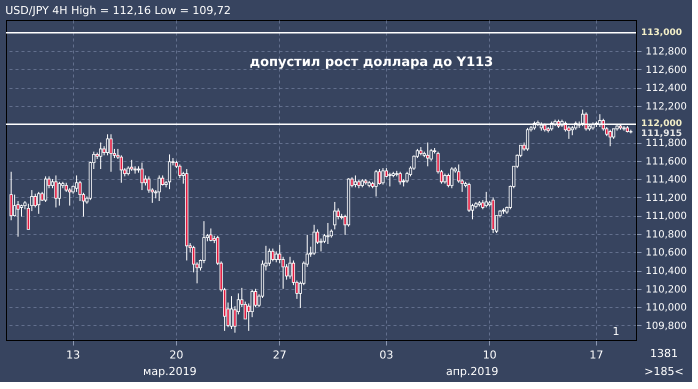  I want to click on annotation: 1, so click(616, 331).